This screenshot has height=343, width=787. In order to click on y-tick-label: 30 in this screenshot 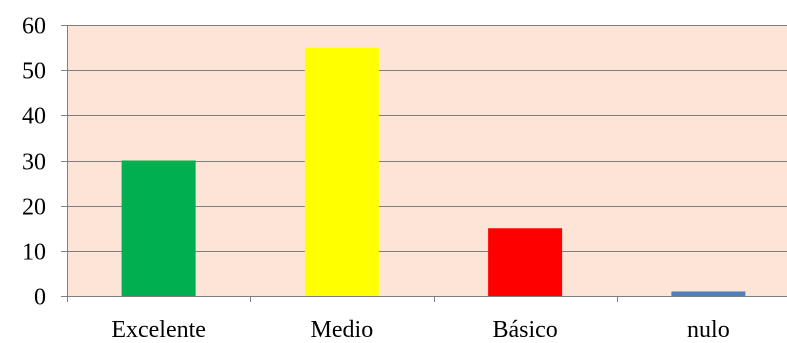, I will do `click(34, 163)`.